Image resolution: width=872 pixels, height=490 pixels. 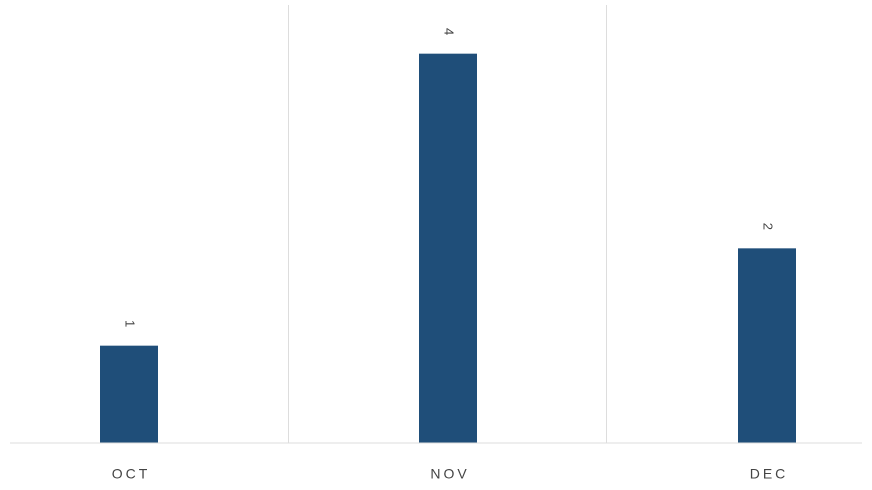 What do you see at coordinates (130, 323) in the screenshot?
I see `data-label: 1` at bounding box center [130, 323].